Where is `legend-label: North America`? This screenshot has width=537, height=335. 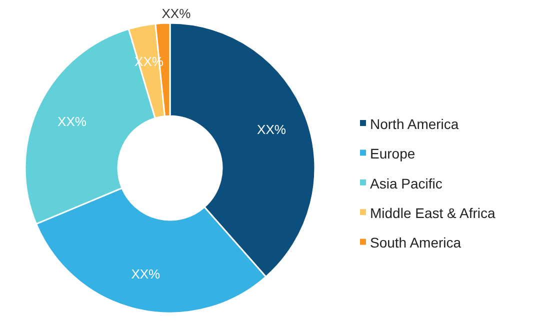 legend-label: North America is located at coordinates (414, 124).